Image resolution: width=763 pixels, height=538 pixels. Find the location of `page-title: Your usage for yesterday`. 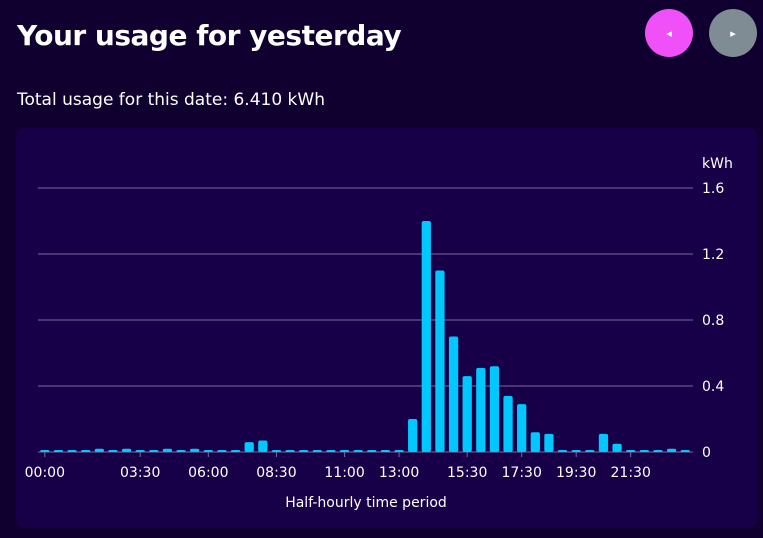

page-title: Your usage for yesterday is located at coordinates (209, 35).